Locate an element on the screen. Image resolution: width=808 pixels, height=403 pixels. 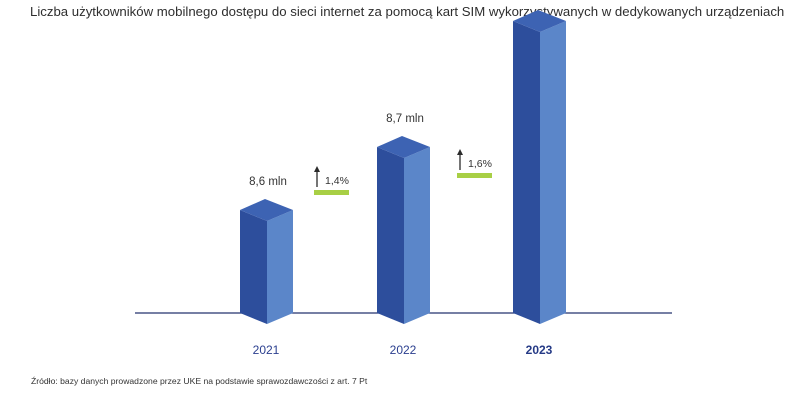
x-tick-label-2022: 2022 is located at coordinates (403, 350).